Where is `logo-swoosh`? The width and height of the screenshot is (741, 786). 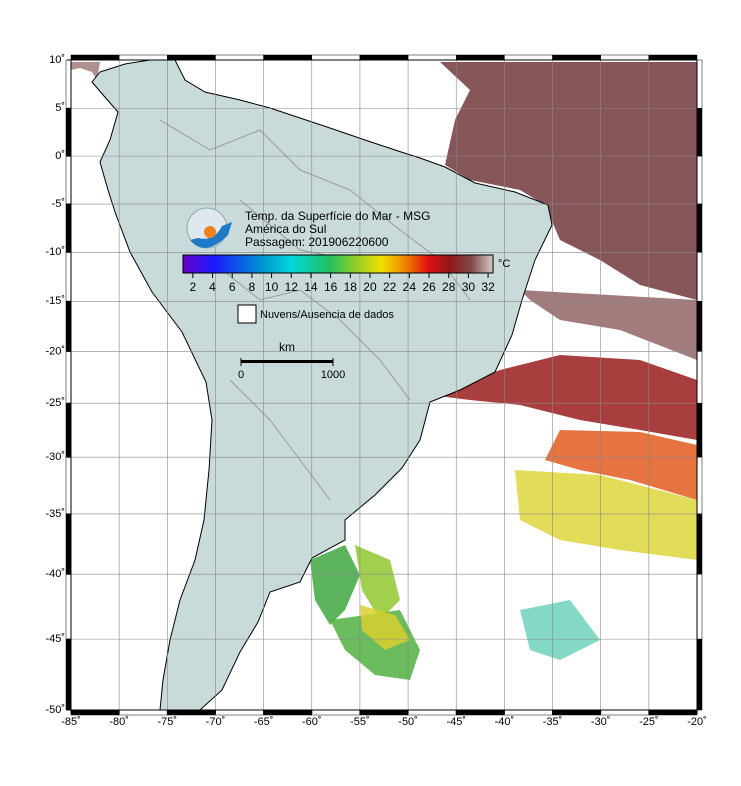
logo-swoosh is located at coordinates (211, 235).